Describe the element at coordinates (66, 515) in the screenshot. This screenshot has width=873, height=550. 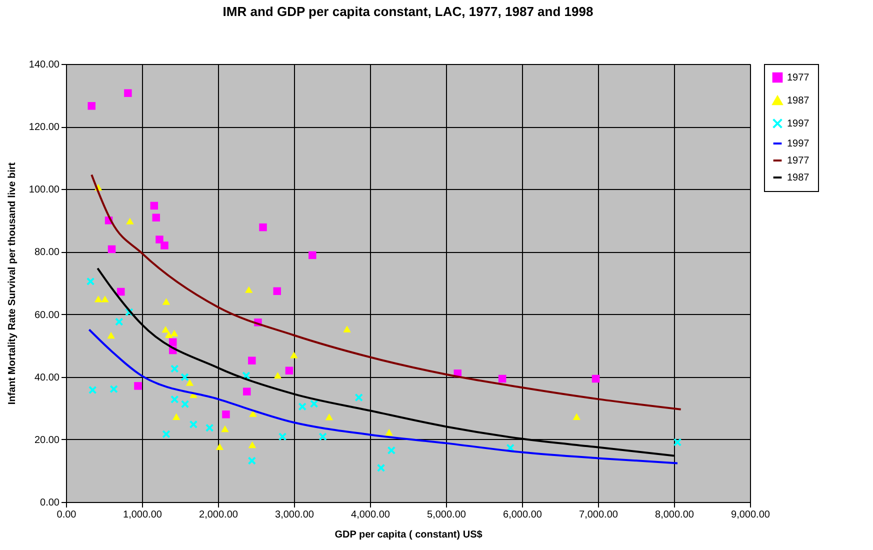
I see `x-tick-label: 0.00` at that location.